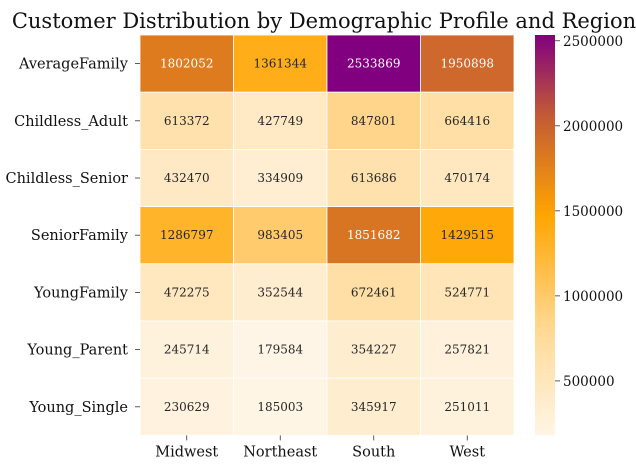 The height and width of the screenshot is (470, 636). What do you see at coordinates (593, 127) in the screenshot?
I see `colorbar-tick-label: 2000000` at bounding box center [593, 127].